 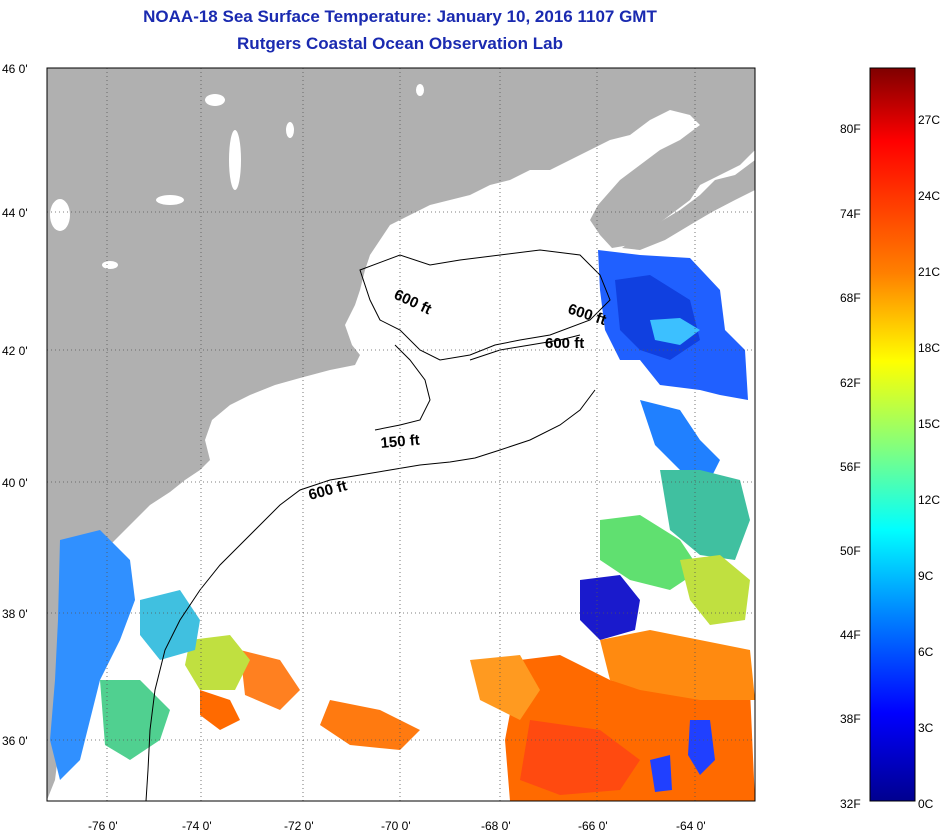 What do you see at coordinates (929, 196) in the screenshot?
I see `colorbar-c-label: 24C` at bounding box center [929, 196].